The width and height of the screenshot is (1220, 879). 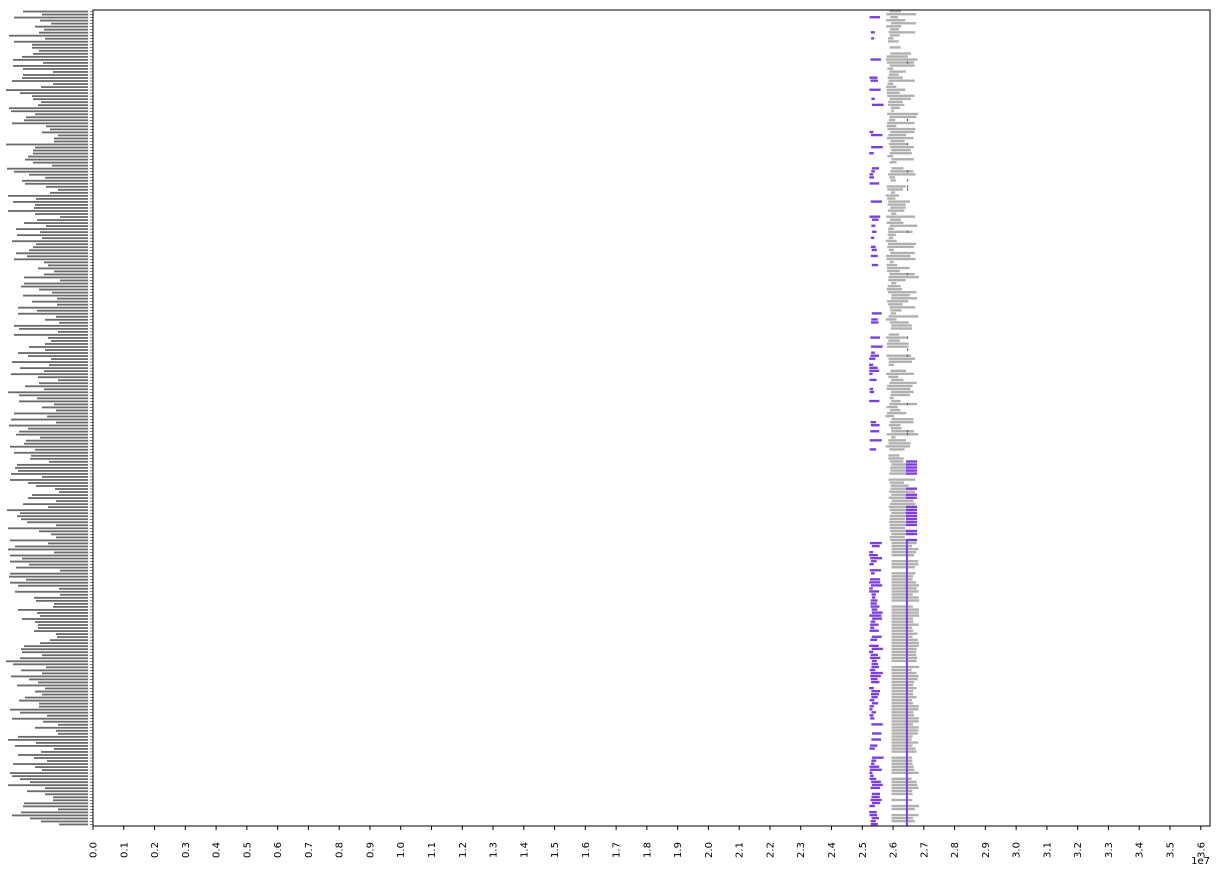 What do you see at coordinates (309, 850) in the screenshot?
I see `x-tick-label: 0.7` at bounding box center [309, 850].